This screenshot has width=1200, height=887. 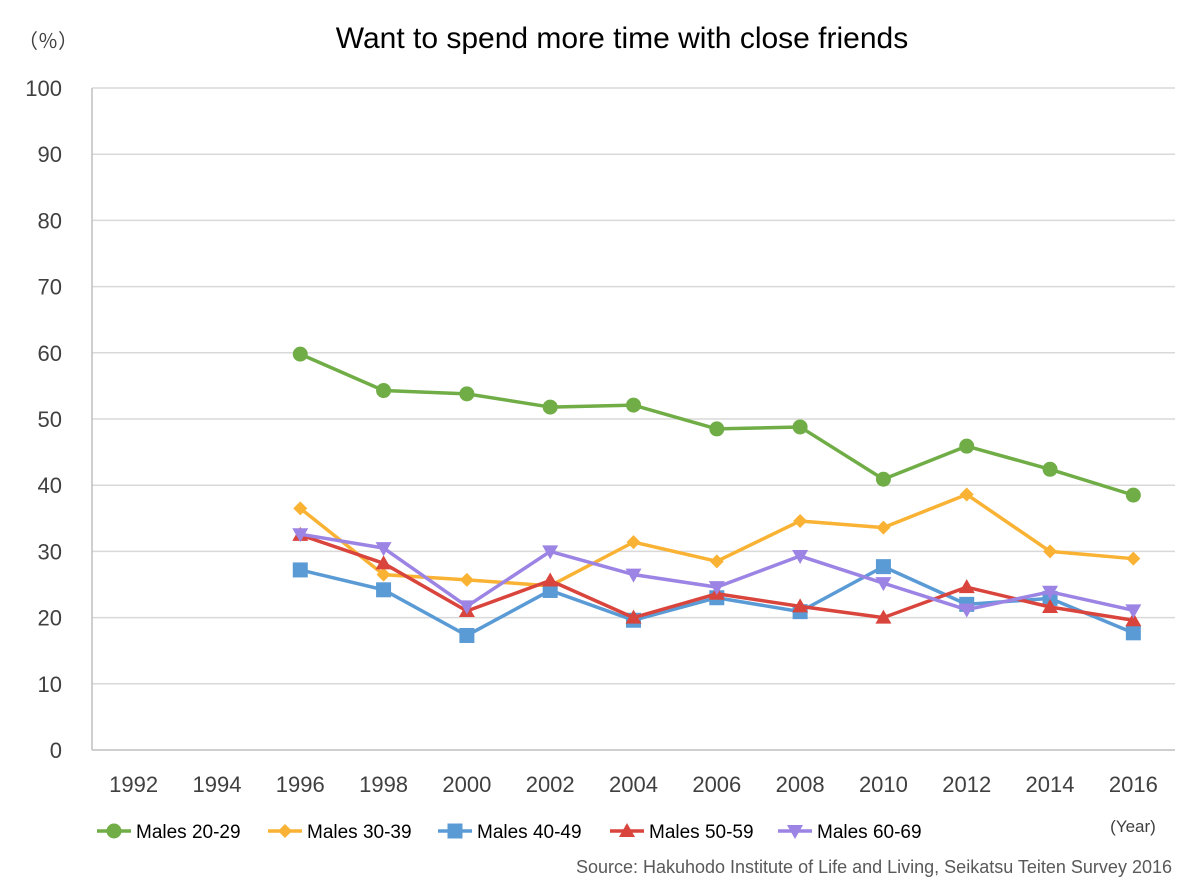 What do you see at coordinates (50, 551) in the screenshot?
I see `y-tick-label: 30` at bounding box center [50, 551].